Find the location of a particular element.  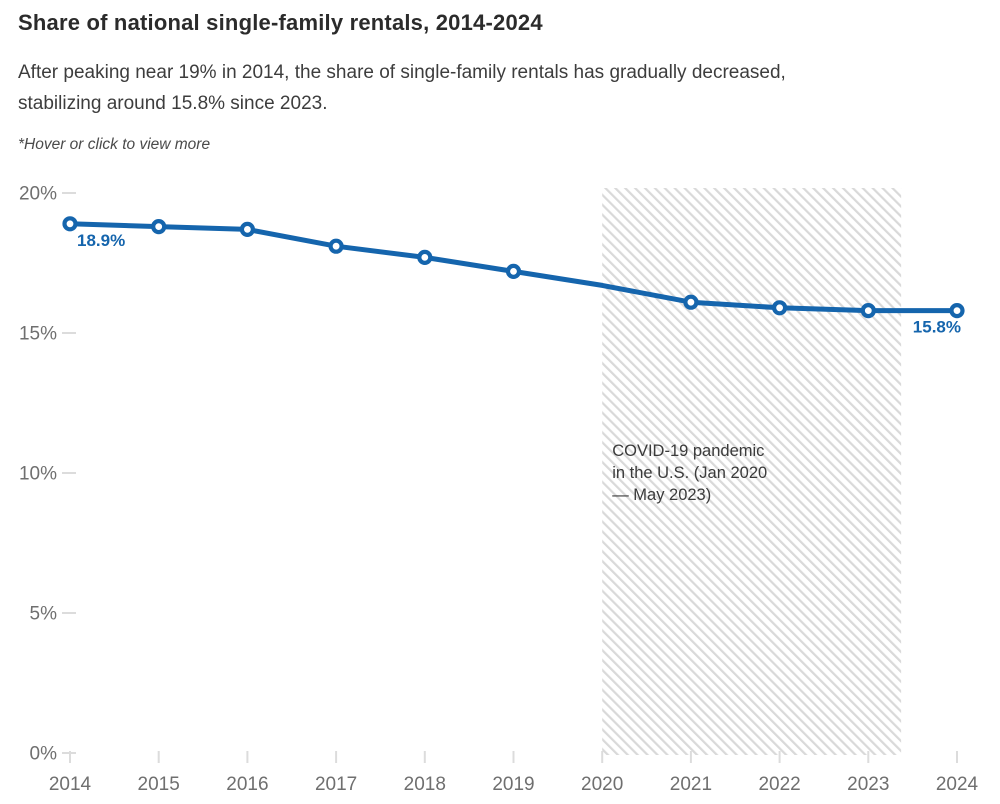

data-point-2017 is located at coordinates (336, 246).